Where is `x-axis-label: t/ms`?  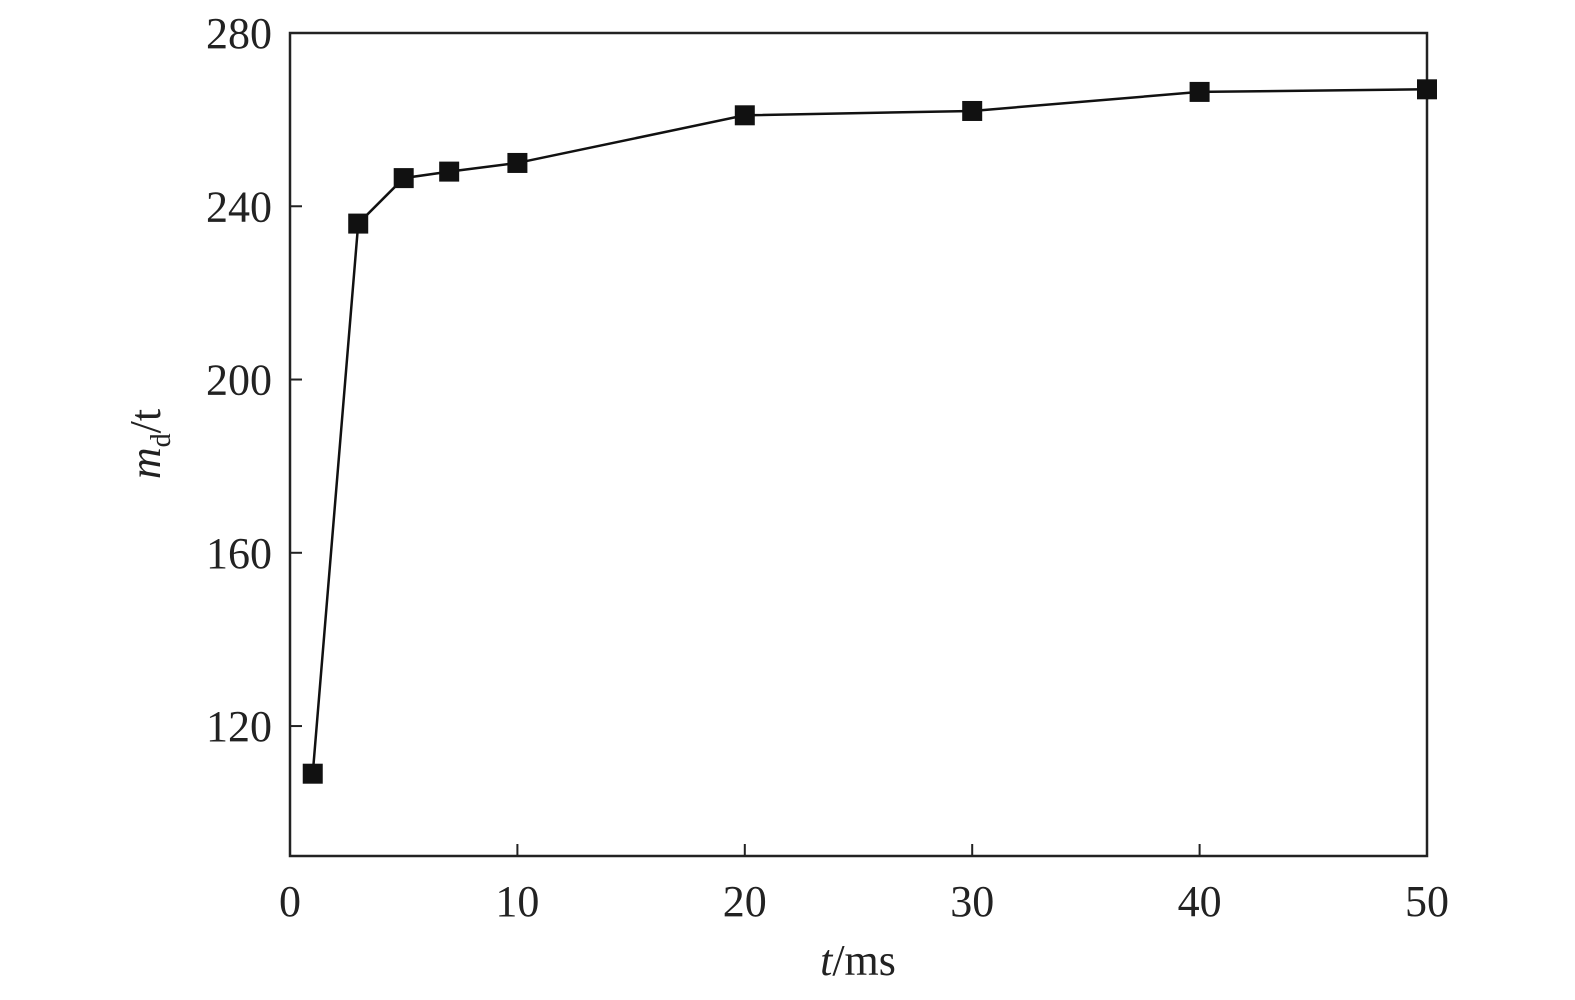
x-axis-label: t/ms is located at coordinates (858, 960).